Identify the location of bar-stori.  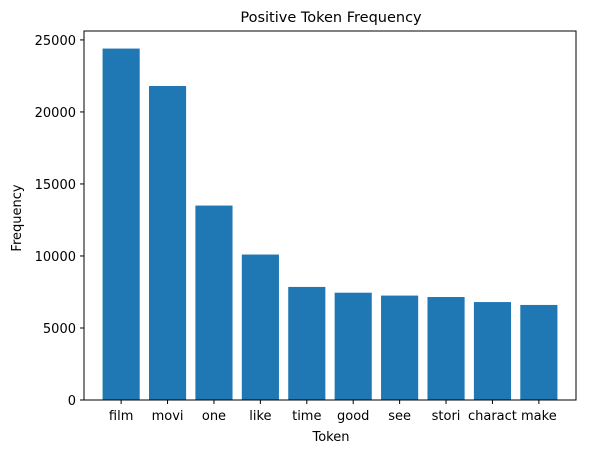
(446, 348).